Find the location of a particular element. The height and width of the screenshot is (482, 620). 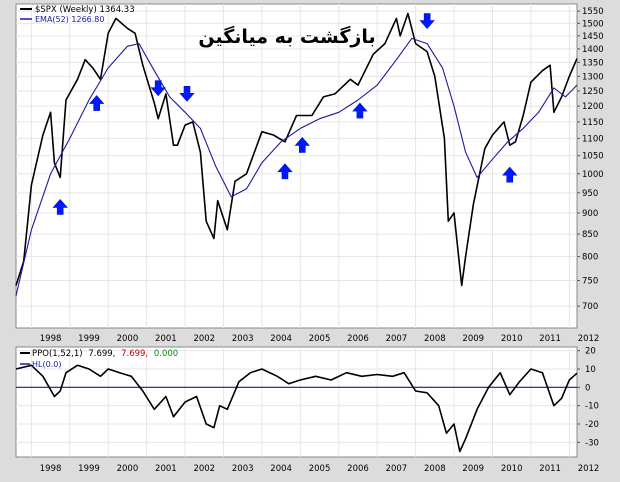

main-y-tick-label: 1250 is located at coordinates (593, 92).